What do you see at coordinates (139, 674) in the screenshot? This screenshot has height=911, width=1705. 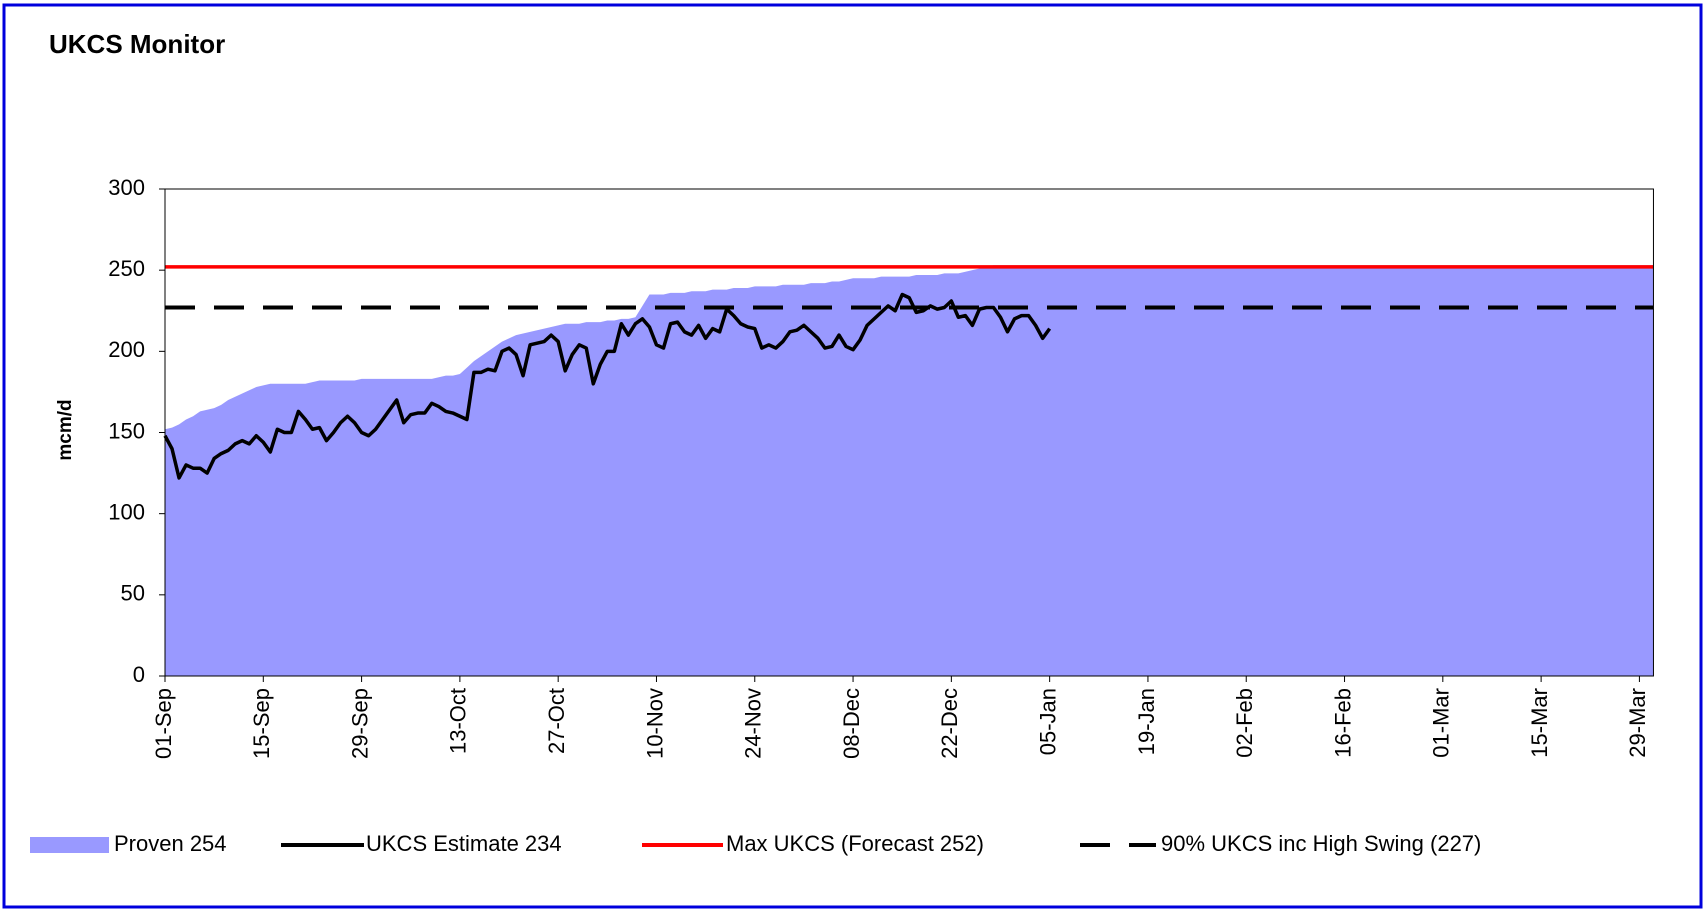 I see `y-tick-label: 0` at bounding box center [139, 674].